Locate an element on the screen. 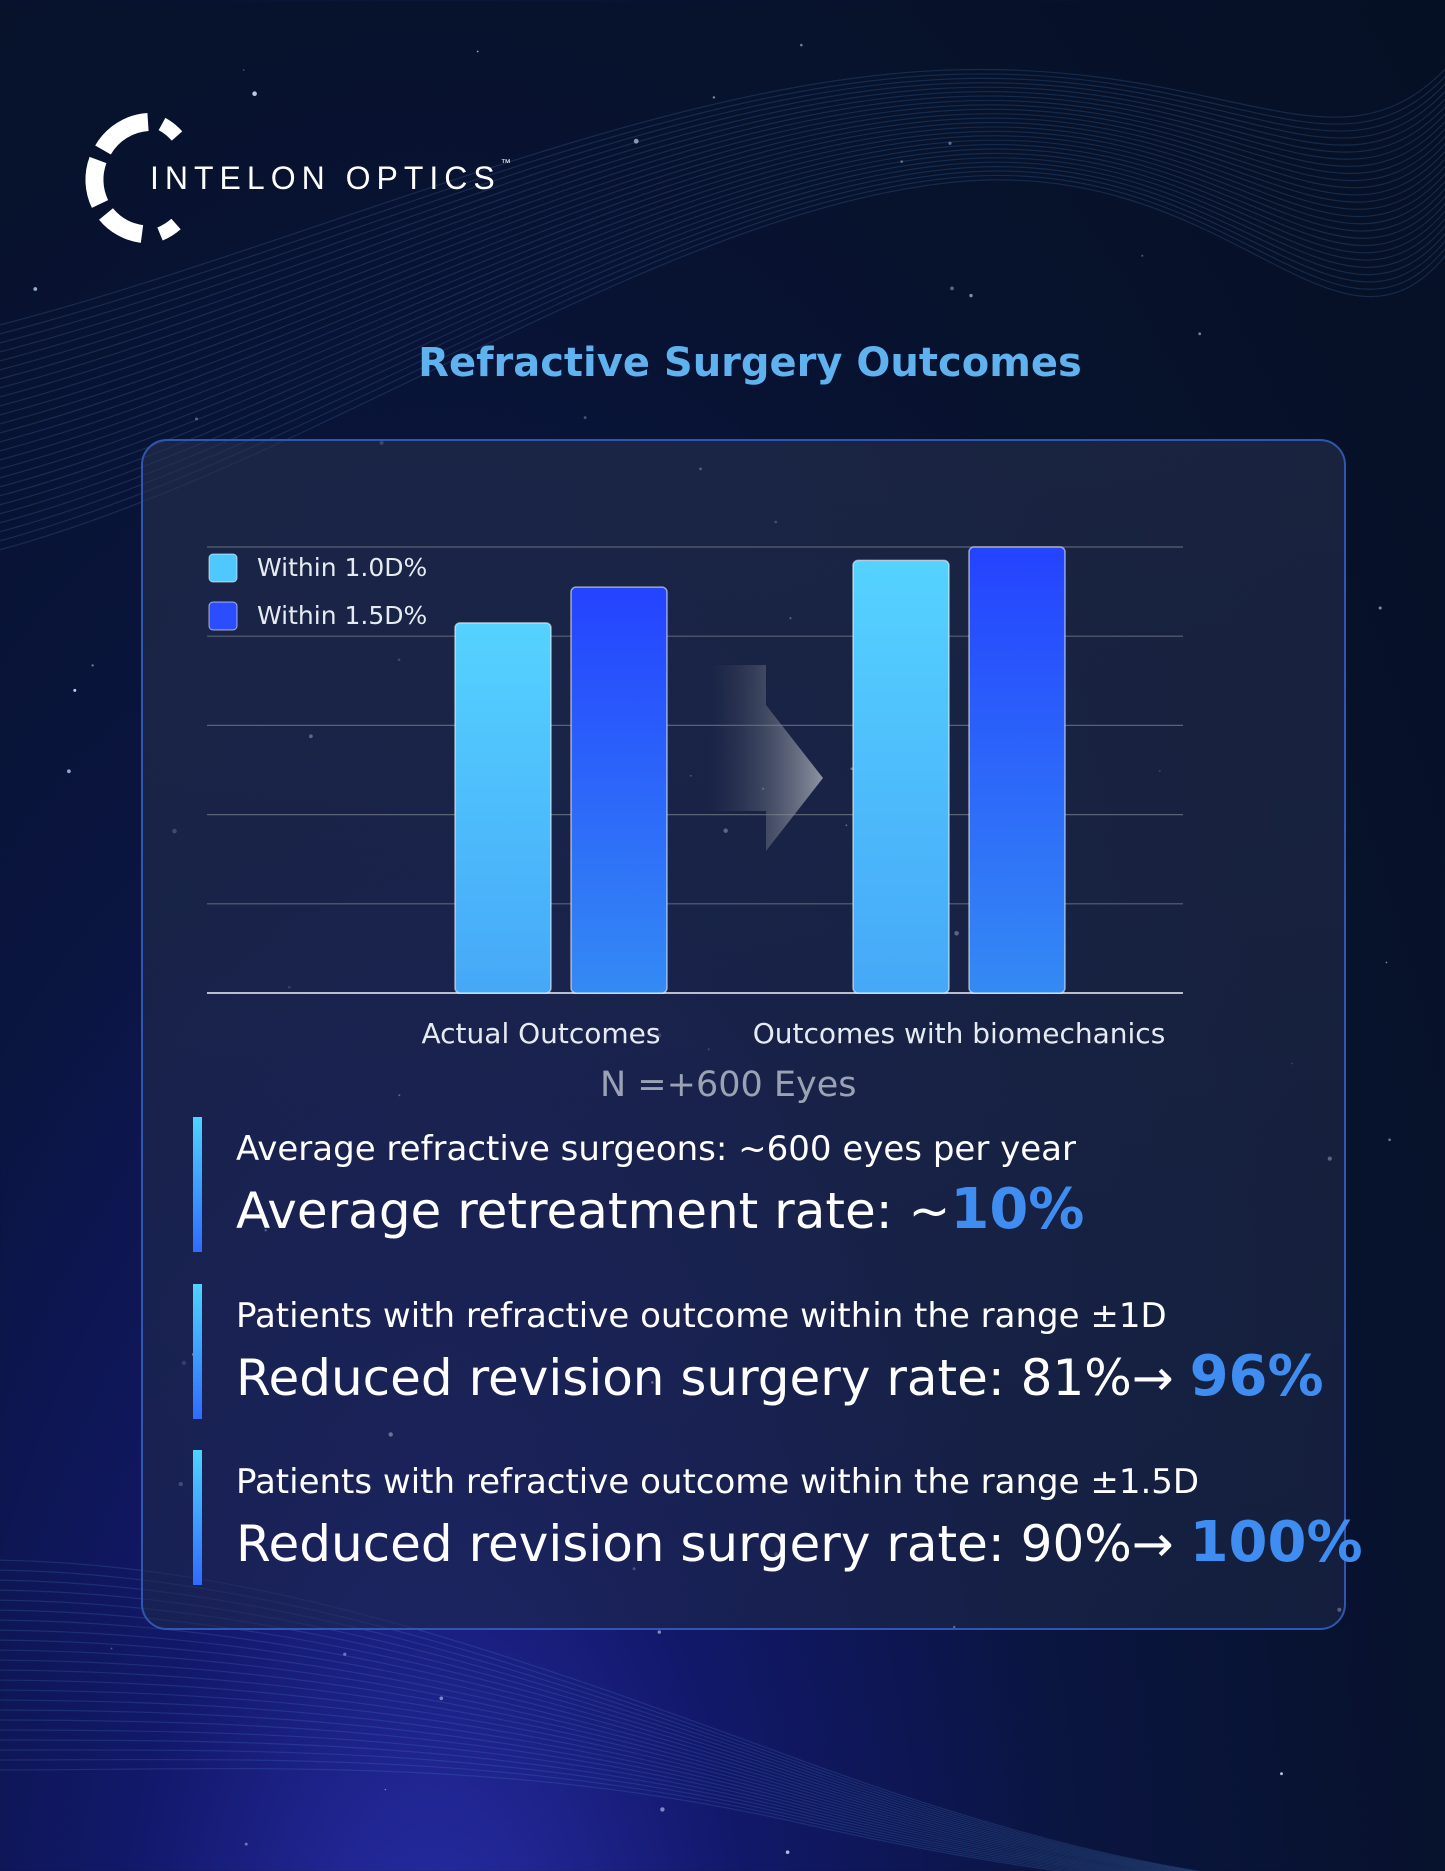 This screenshot has height=1871, width=1445. logo-ring-icon is located at coordinates (134, 178).